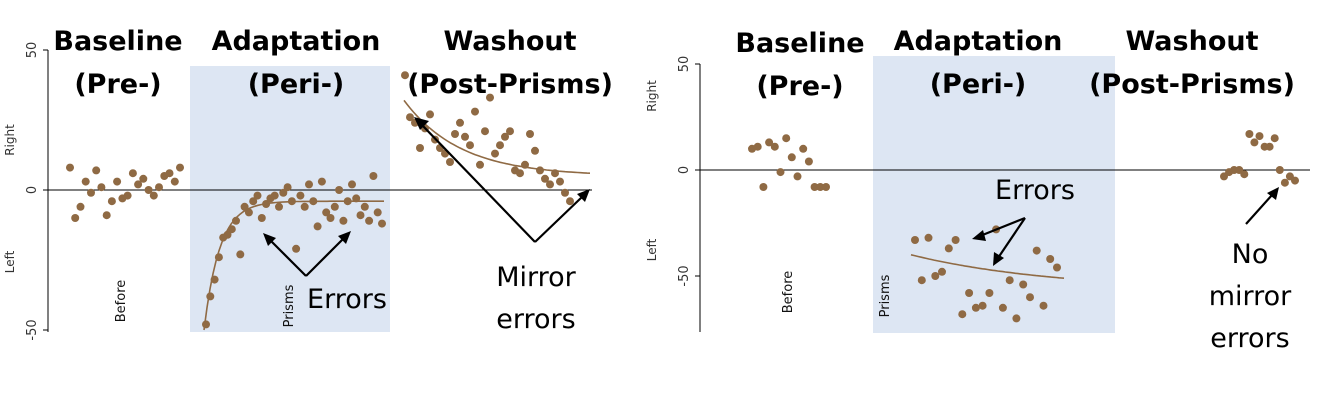 The width and height of the screenshot is (1334, 403). I want to click on right-before-label: Before, so click(788, 292).